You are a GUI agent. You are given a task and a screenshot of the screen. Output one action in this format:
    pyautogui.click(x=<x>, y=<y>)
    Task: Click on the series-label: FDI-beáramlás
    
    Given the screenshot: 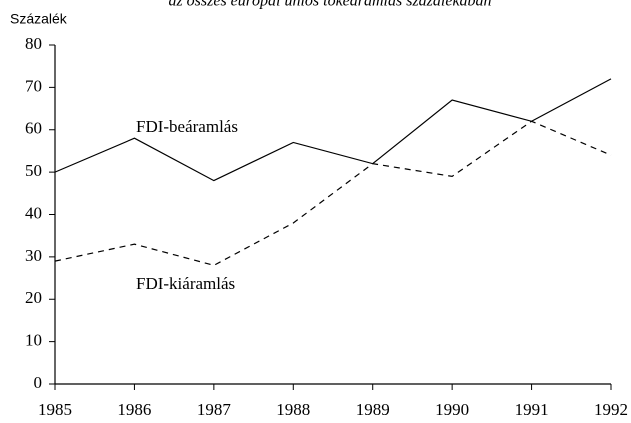 What is the action you would take?
    pyautogui.click(x=187, y=126)
    